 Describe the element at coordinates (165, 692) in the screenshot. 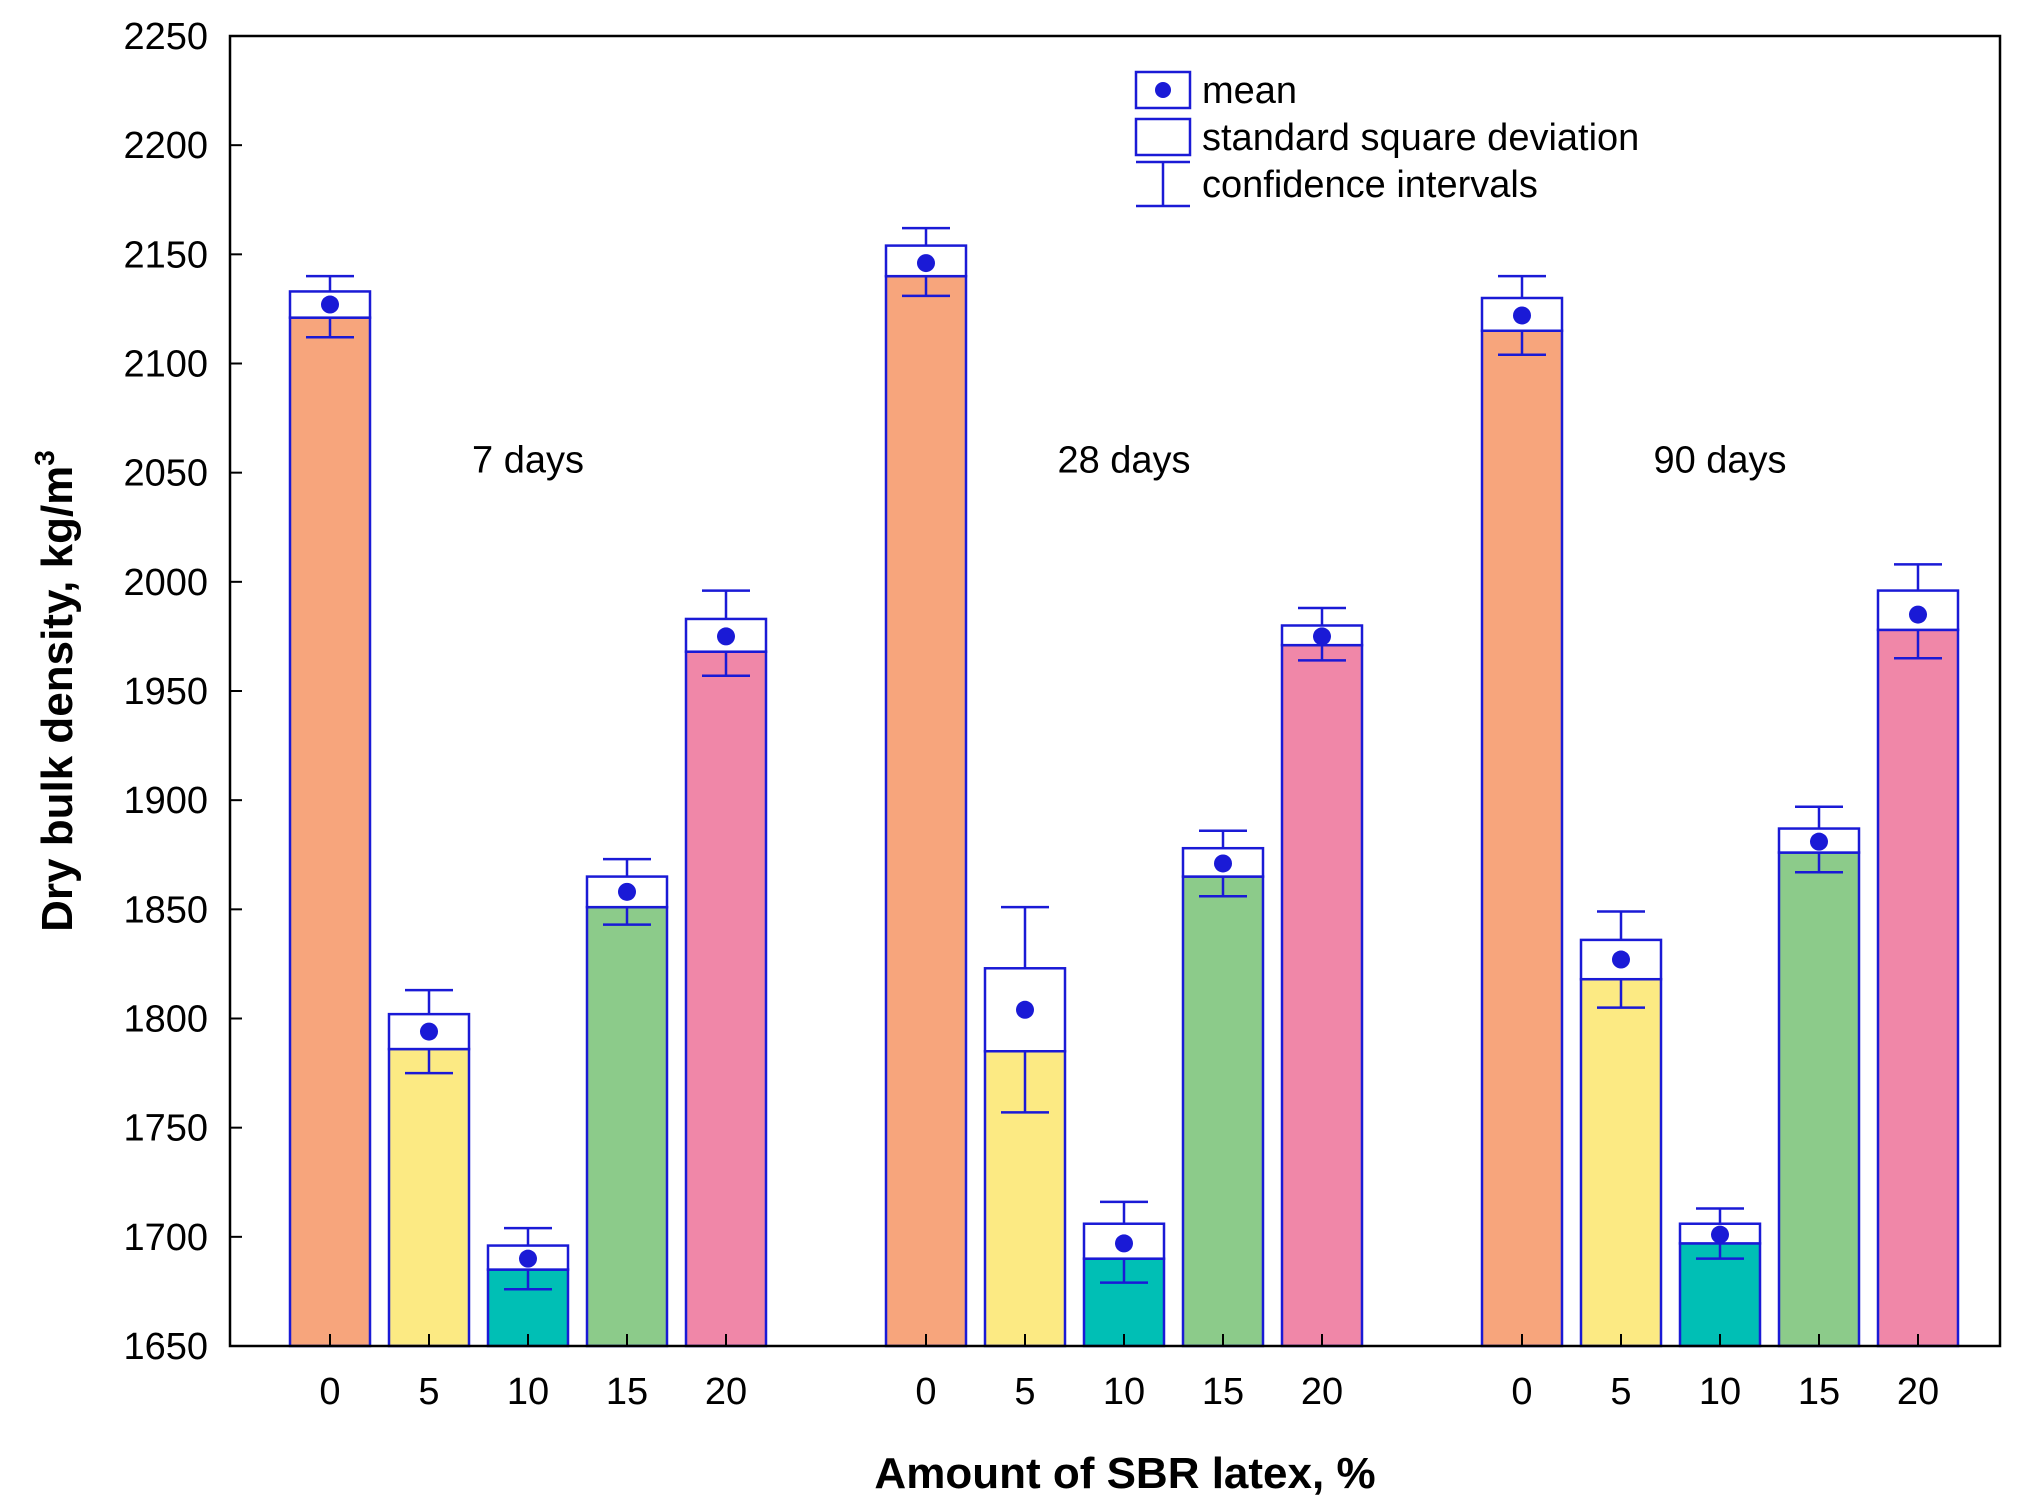

I see `y-tick-label: 1950` at that location.